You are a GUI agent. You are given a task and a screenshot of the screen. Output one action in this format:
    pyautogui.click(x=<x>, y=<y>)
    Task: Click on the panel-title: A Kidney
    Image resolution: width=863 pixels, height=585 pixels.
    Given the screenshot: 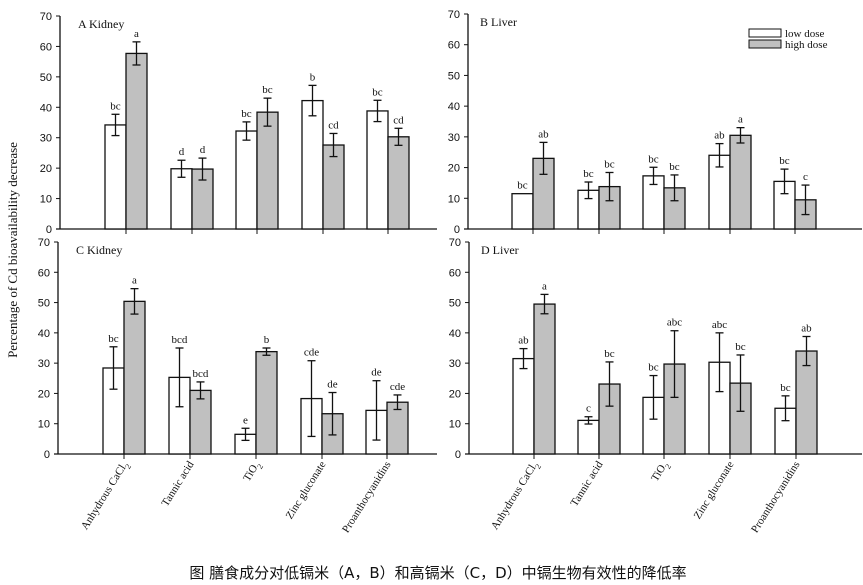 What is the action you would take?
    pyautogui.click(x=101, y=24)
    